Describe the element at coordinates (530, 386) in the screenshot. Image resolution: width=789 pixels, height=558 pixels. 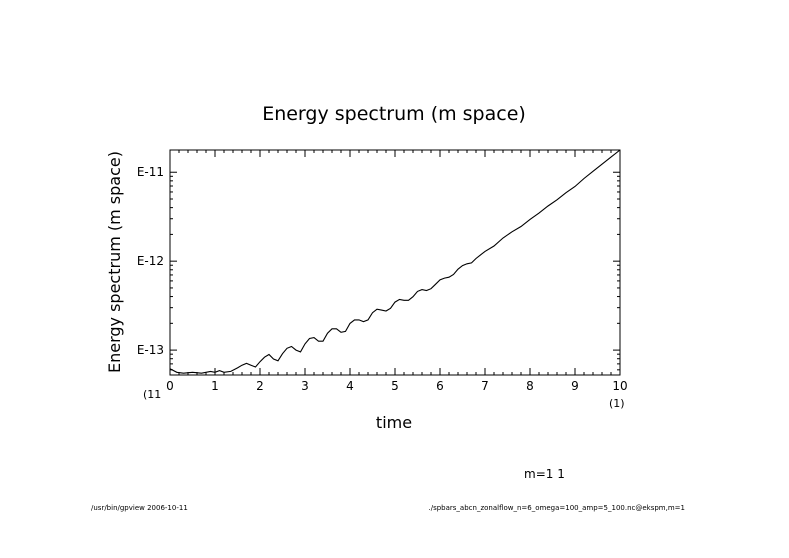
I see `x-tick-label: 8` at that location.